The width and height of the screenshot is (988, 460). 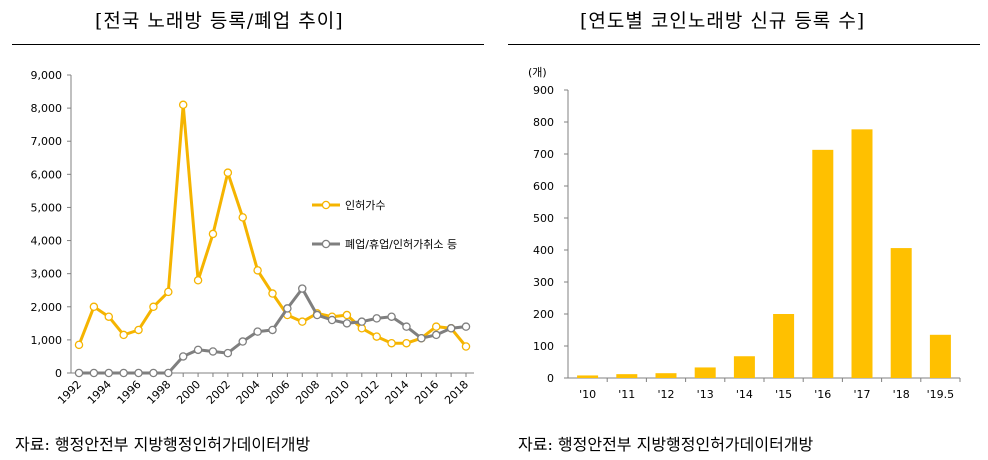 I want to click on x-tick-label: 1994, so click(x=99, y=392).